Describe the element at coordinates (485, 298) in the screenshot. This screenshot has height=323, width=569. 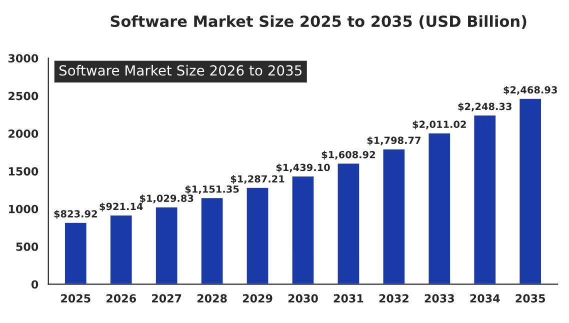
I see `x-tick-label: 2034` at that location.